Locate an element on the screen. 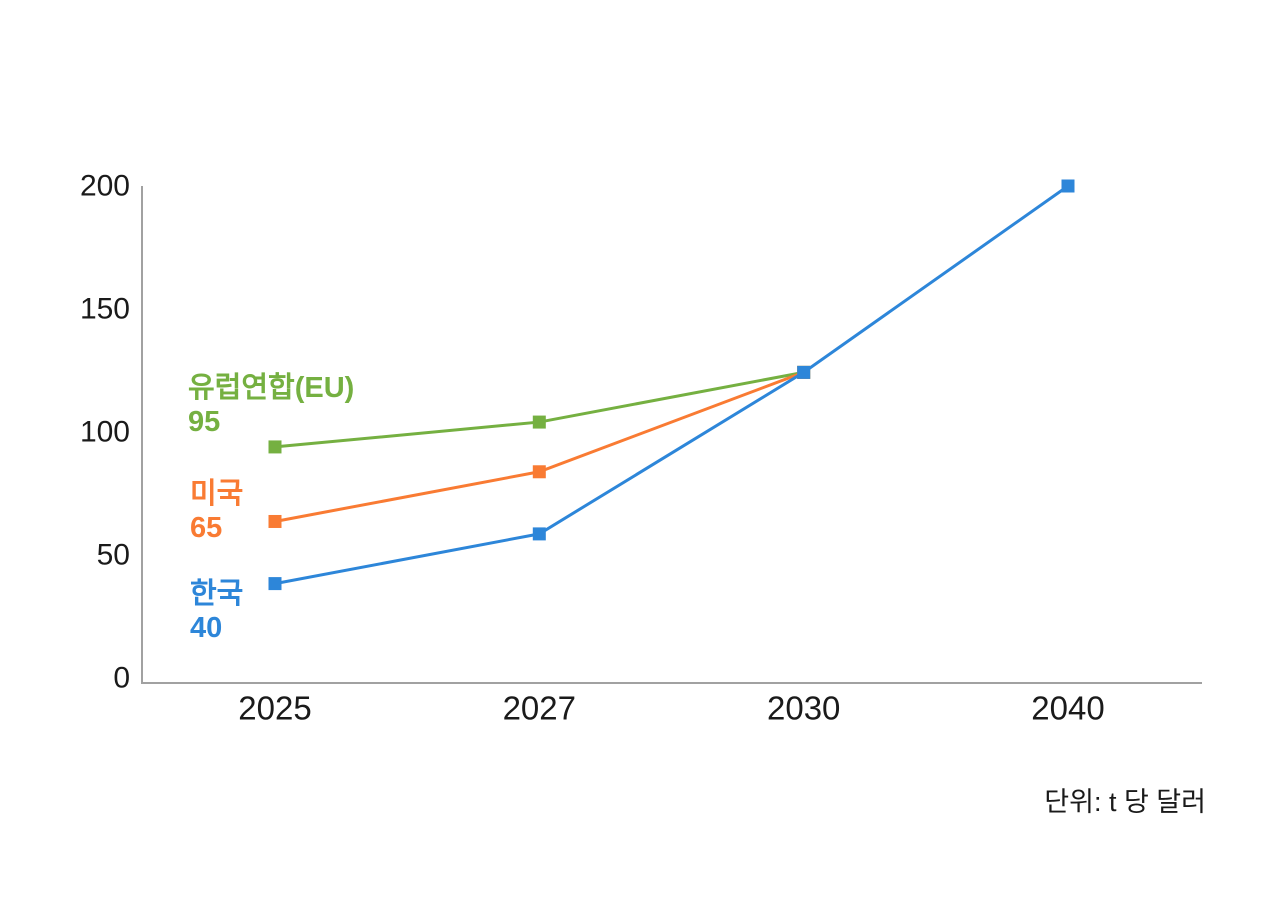 This screenshot has width=1280, height=922. y-tick-label: 150 is located at coordinates (105, 309).